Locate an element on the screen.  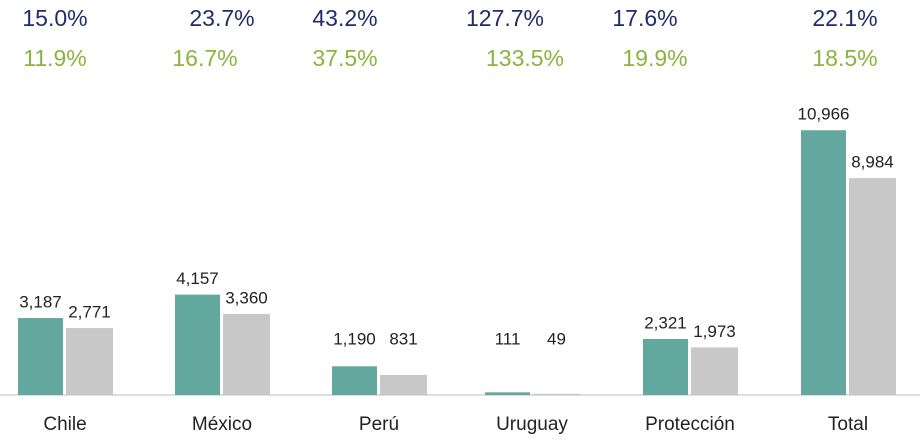
annotation: 22.1% is located at coordinates (844, 18).